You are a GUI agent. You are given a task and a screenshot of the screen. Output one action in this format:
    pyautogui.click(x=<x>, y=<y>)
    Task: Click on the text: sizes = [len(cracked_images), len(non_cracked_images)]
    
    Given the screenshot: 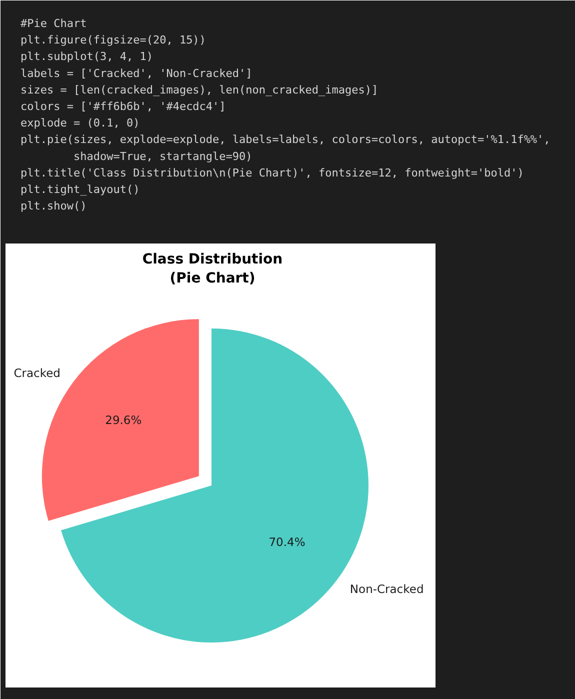 What is the action you would take?
    pyautogui.click(x=199, y=89)
    